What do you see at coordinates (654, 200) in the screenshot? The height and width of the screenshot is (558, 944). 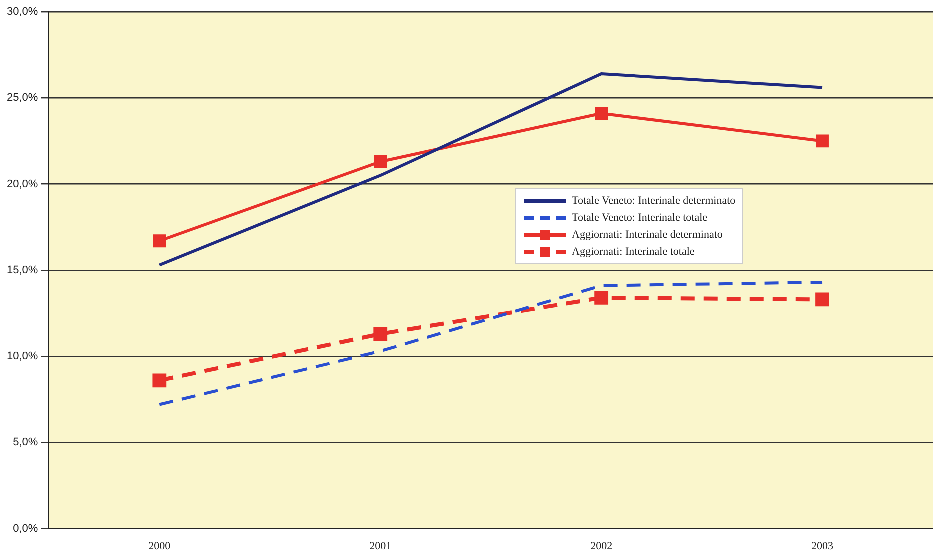 I see `legend-label: Totale Veneto: Interinale determinato` at bounding box center [654, 200].